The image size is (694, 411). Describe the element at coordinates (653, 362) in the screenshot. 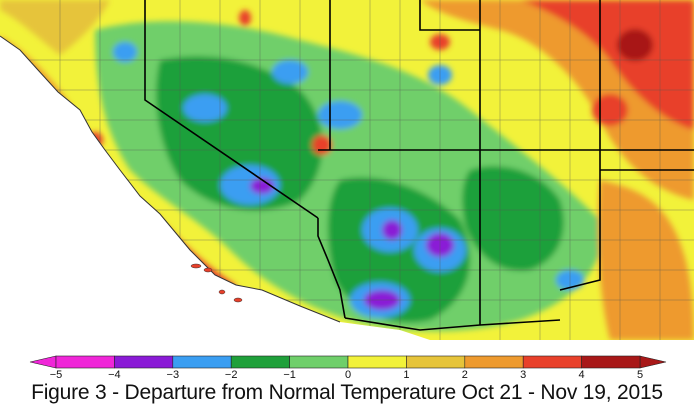

I see `legend-arrow-high` at that location.